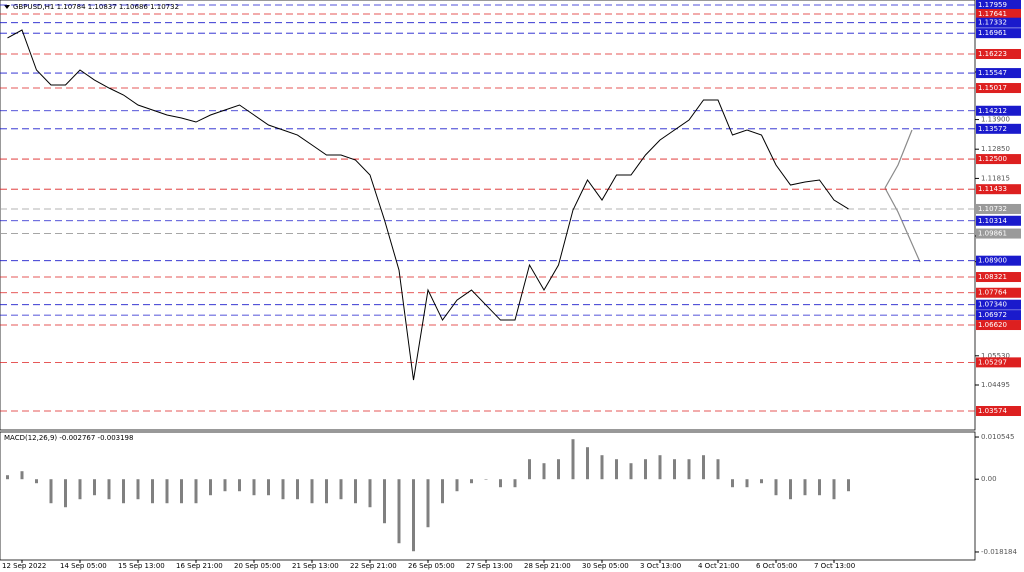  What do you see at coordinates (373, 566) in the screenshot?
I see `x-tick-label: 22 Sep 21:00` at bounding box center [373, 566].